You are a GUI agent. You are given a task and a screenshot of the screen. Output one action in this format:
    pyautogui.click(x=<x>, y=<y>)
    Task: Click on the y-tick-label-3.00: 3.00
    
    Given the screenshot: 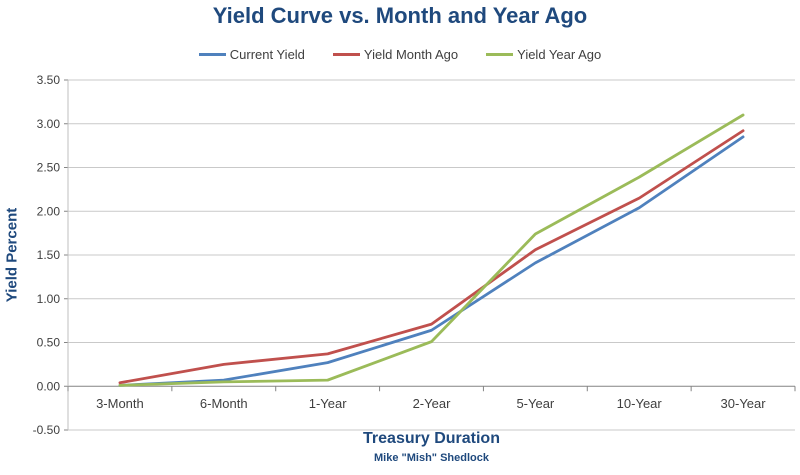 What is the action you would take?
    pyautogui.click(x=49, y=124)
    